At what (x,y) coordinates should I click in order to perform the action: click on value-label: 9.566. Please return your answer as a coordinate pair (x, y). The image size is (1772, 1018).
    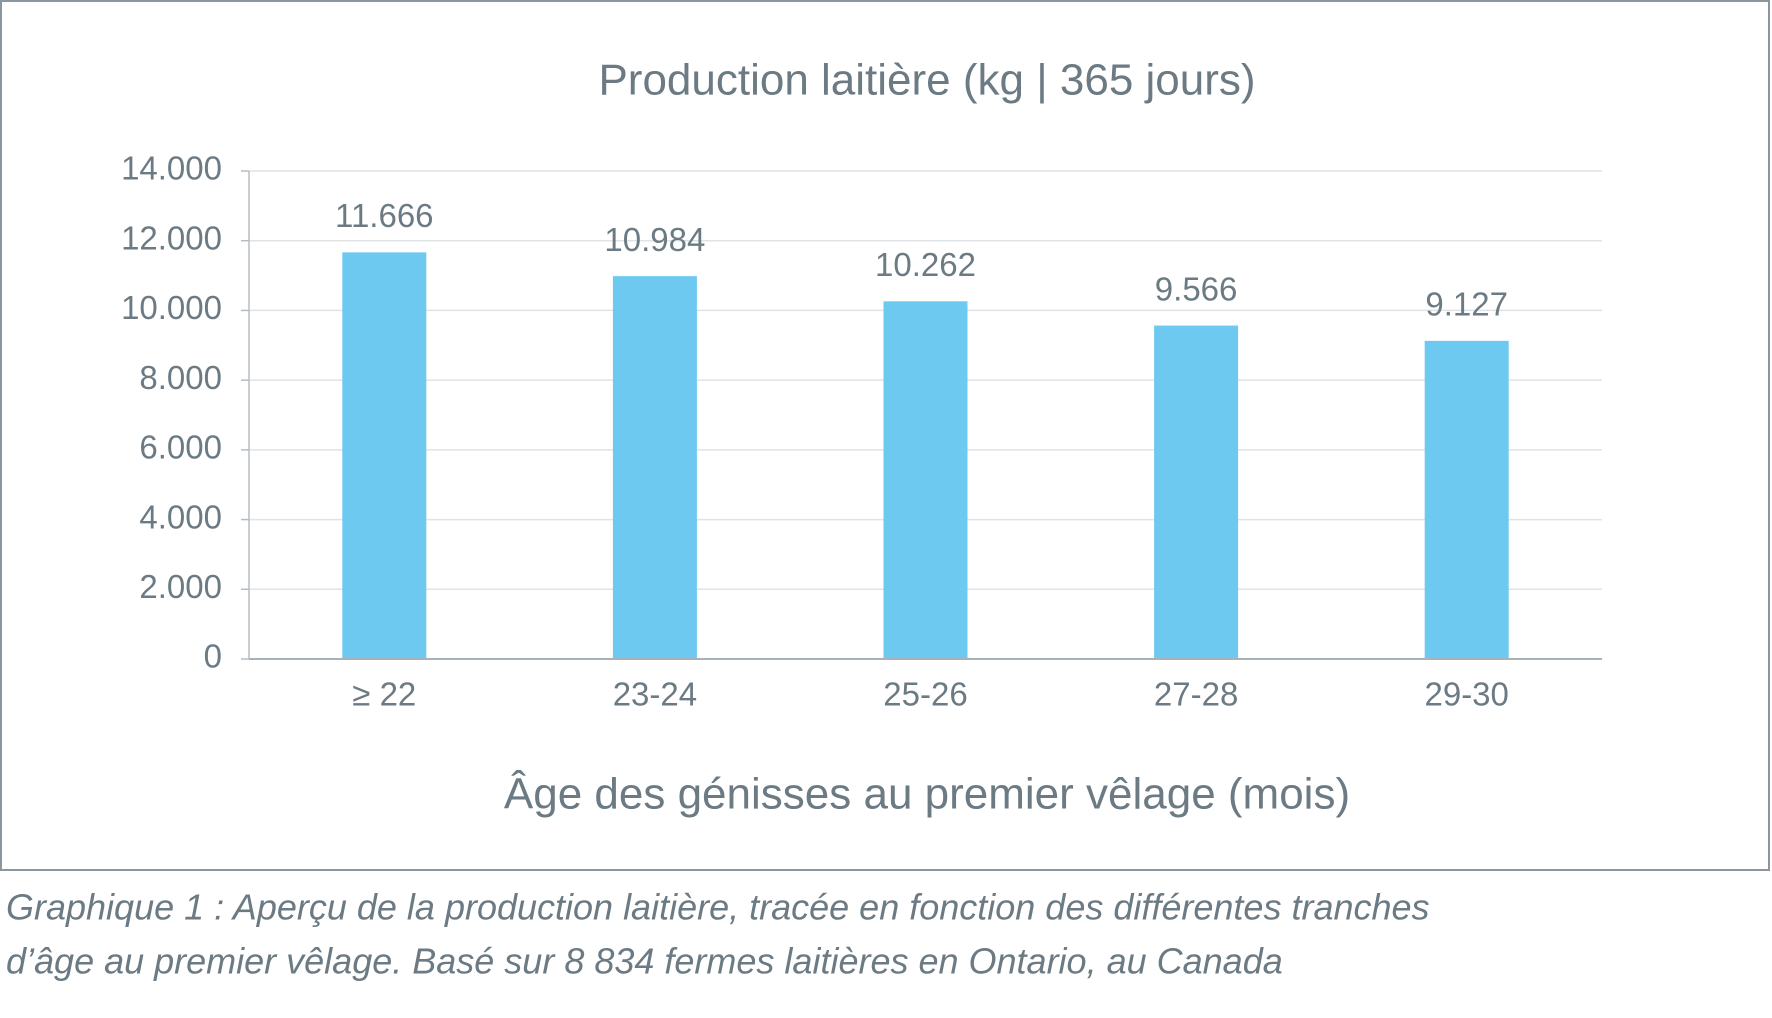
    Looking at the image, I should click on (1196, 288).